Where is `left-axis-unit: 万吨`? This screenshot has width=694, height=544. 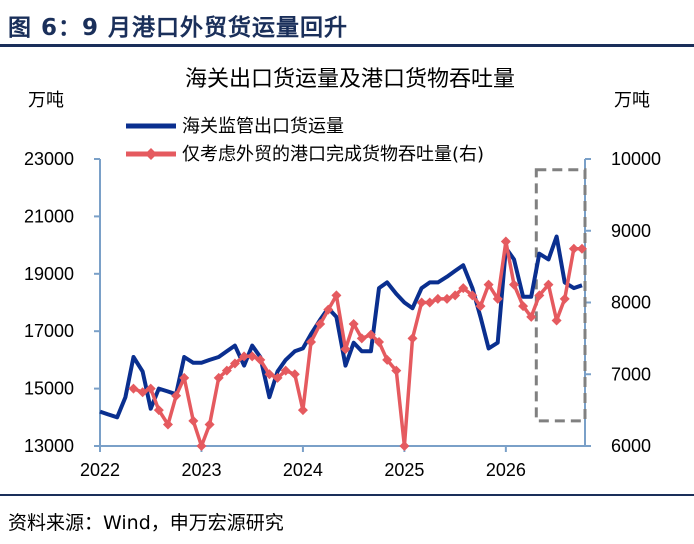
left-axis-unit: 万吨 is located at coordinates (46, 100).